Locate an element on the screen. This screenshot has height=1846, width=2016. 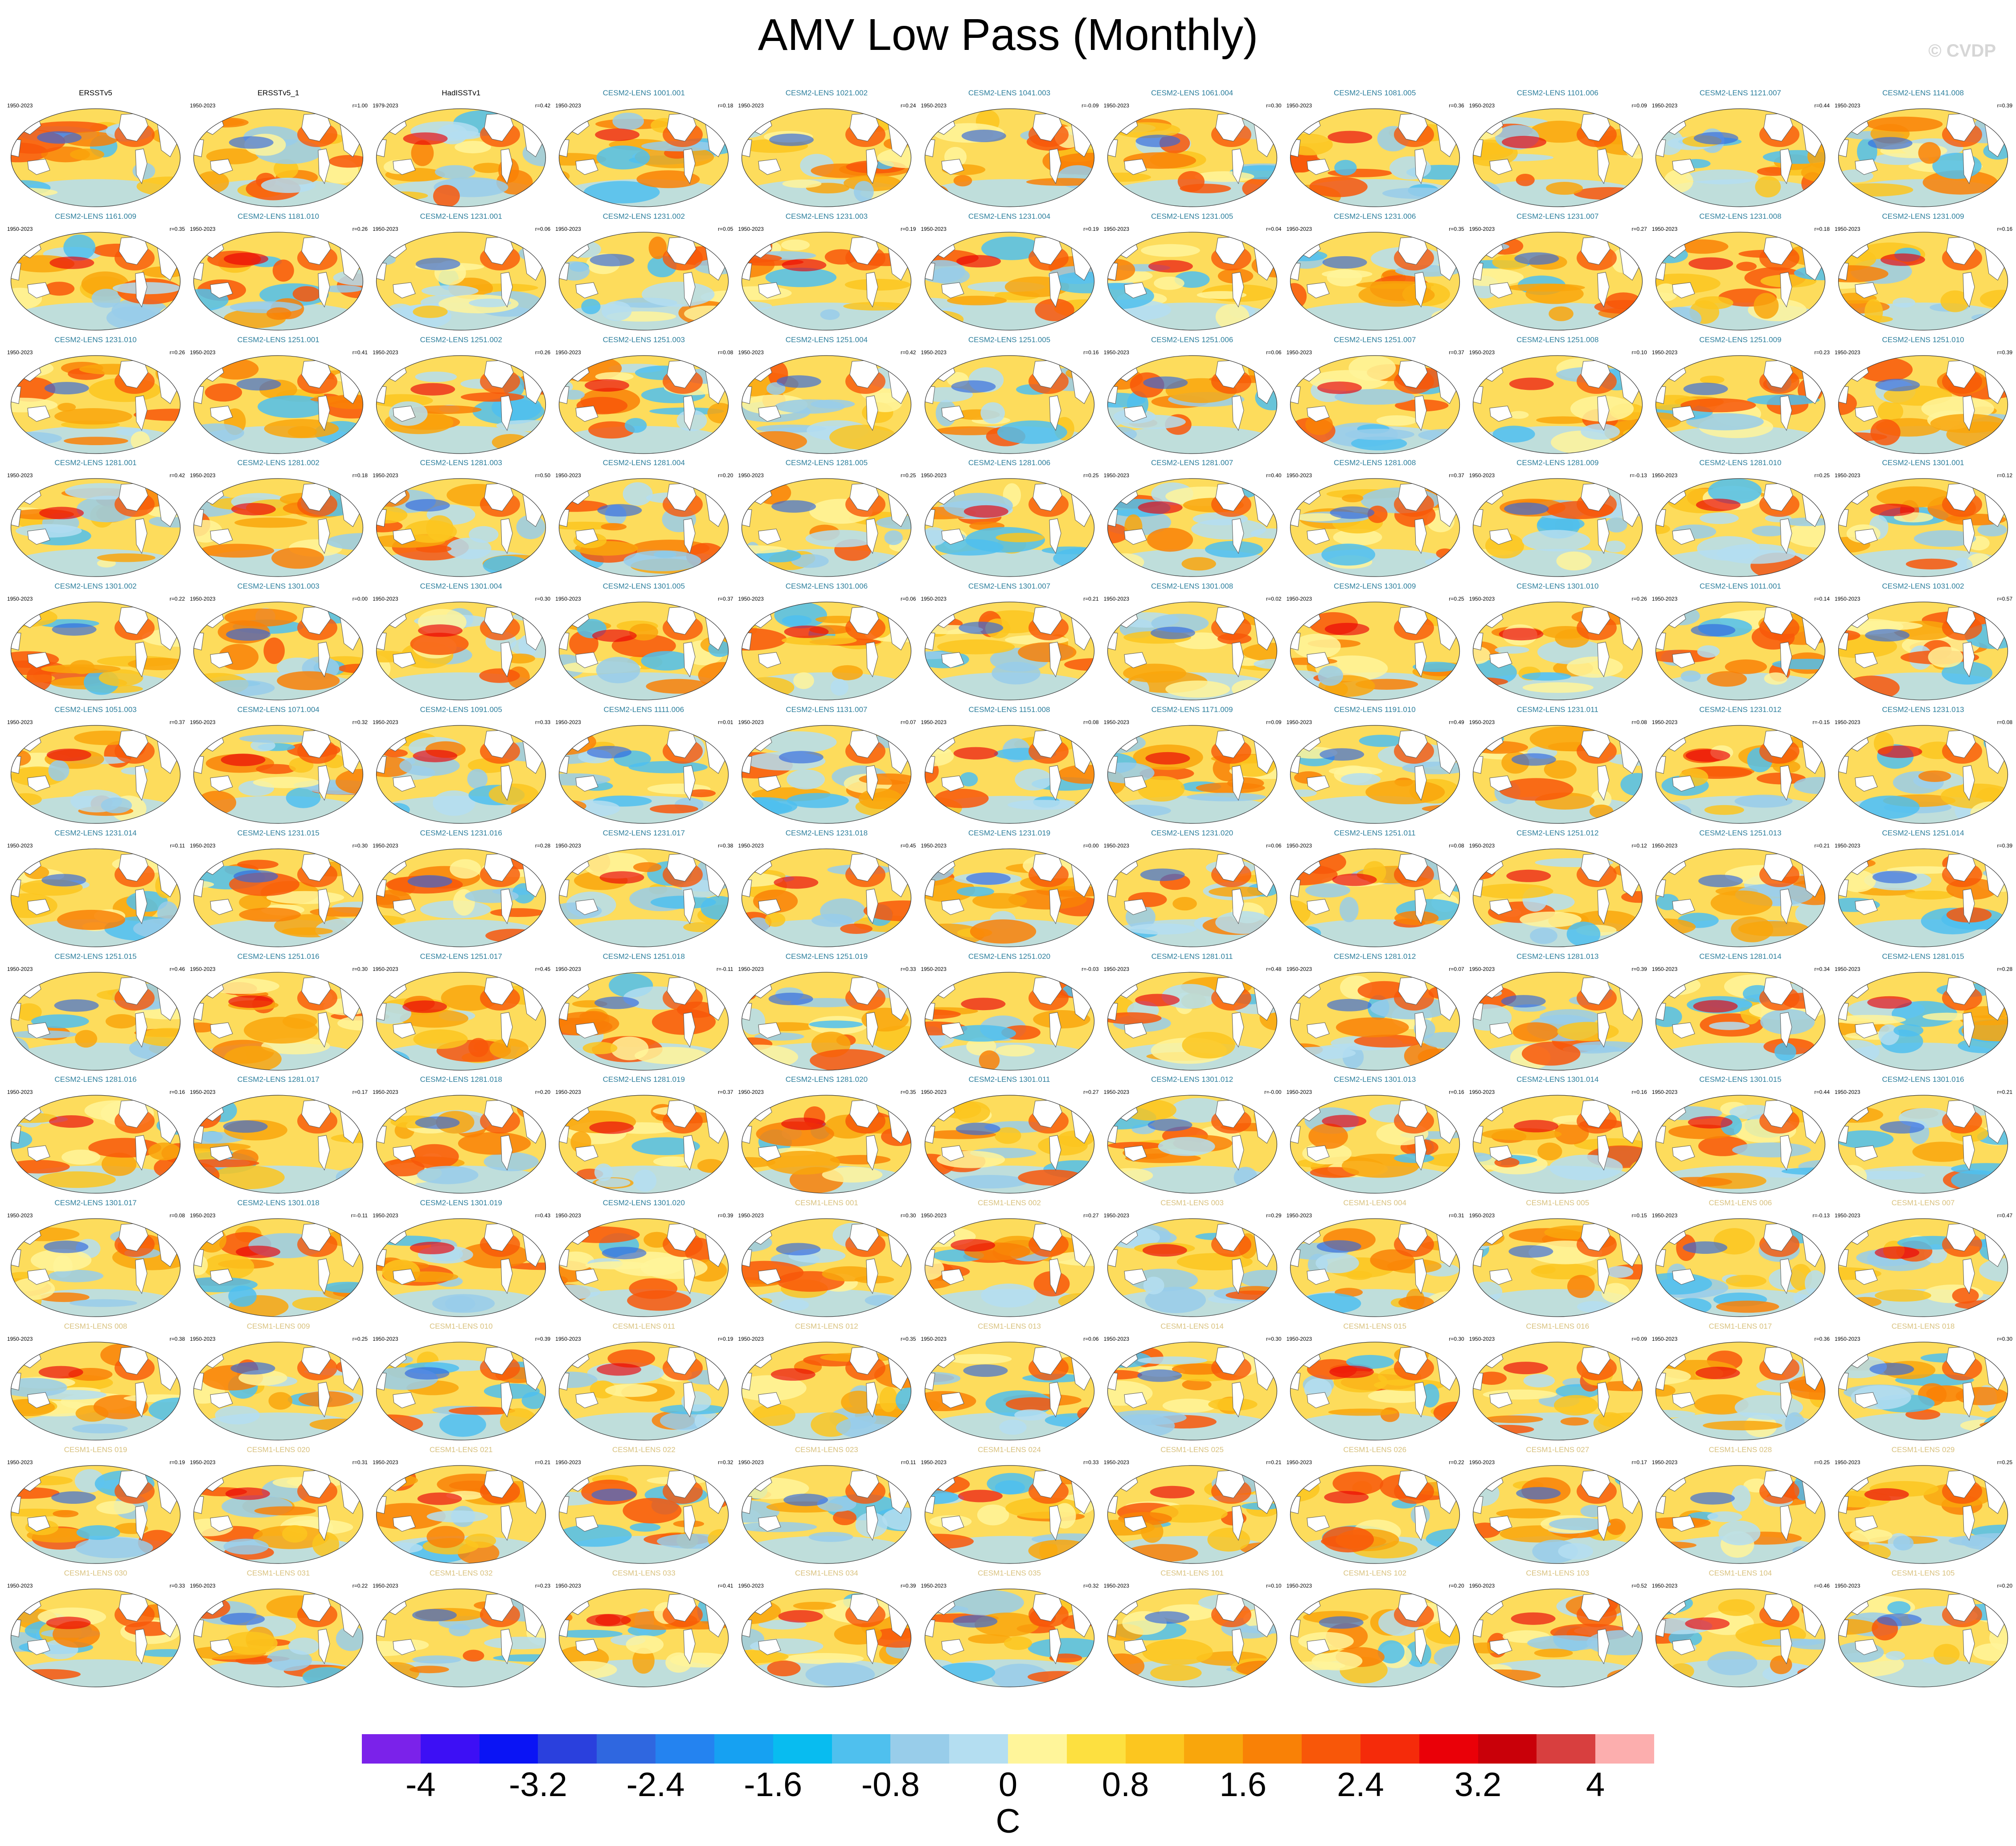
map-panel: CESM2-LENS 1251.020 1950-2023 r=-0.03 is located at coordinates (1010, 1012).